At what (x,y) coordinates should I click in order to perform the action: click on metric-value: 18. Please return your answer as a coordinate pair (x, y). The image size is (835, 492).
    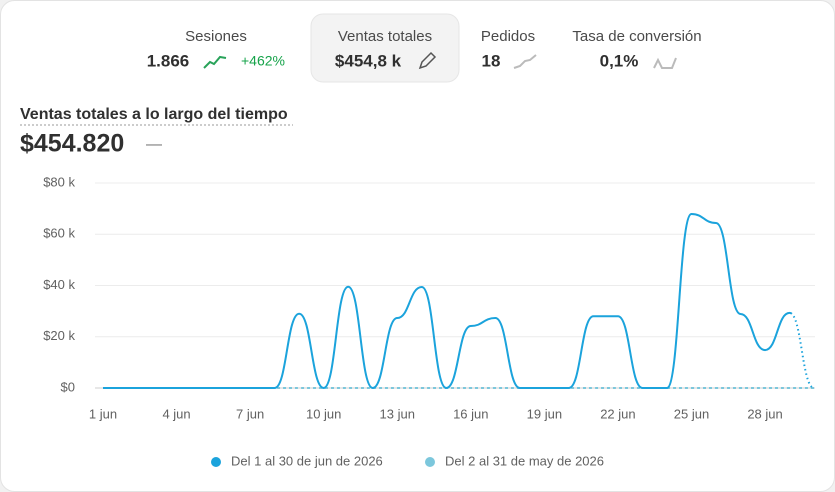
    Looking at the image, I should click on (491, 60).